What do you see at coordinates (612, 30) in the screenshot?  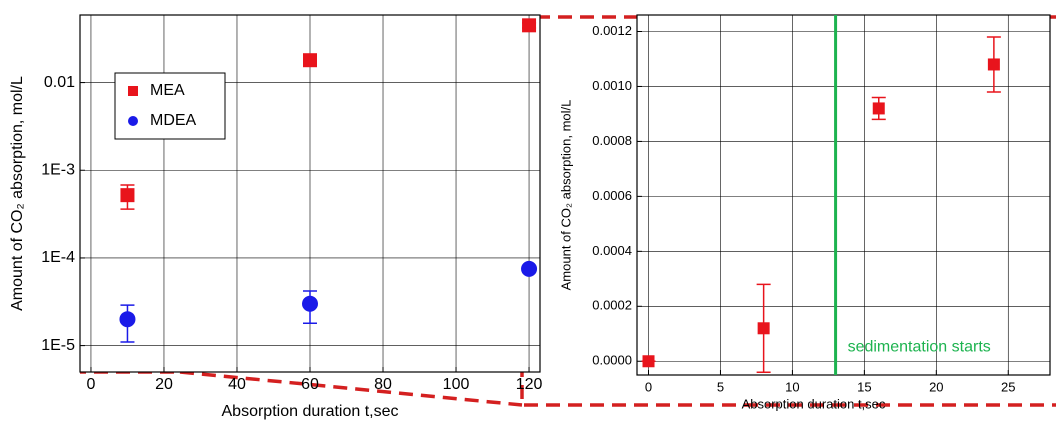 I see `y-tick-label: 0.0012` at bounding box center [612, 30].